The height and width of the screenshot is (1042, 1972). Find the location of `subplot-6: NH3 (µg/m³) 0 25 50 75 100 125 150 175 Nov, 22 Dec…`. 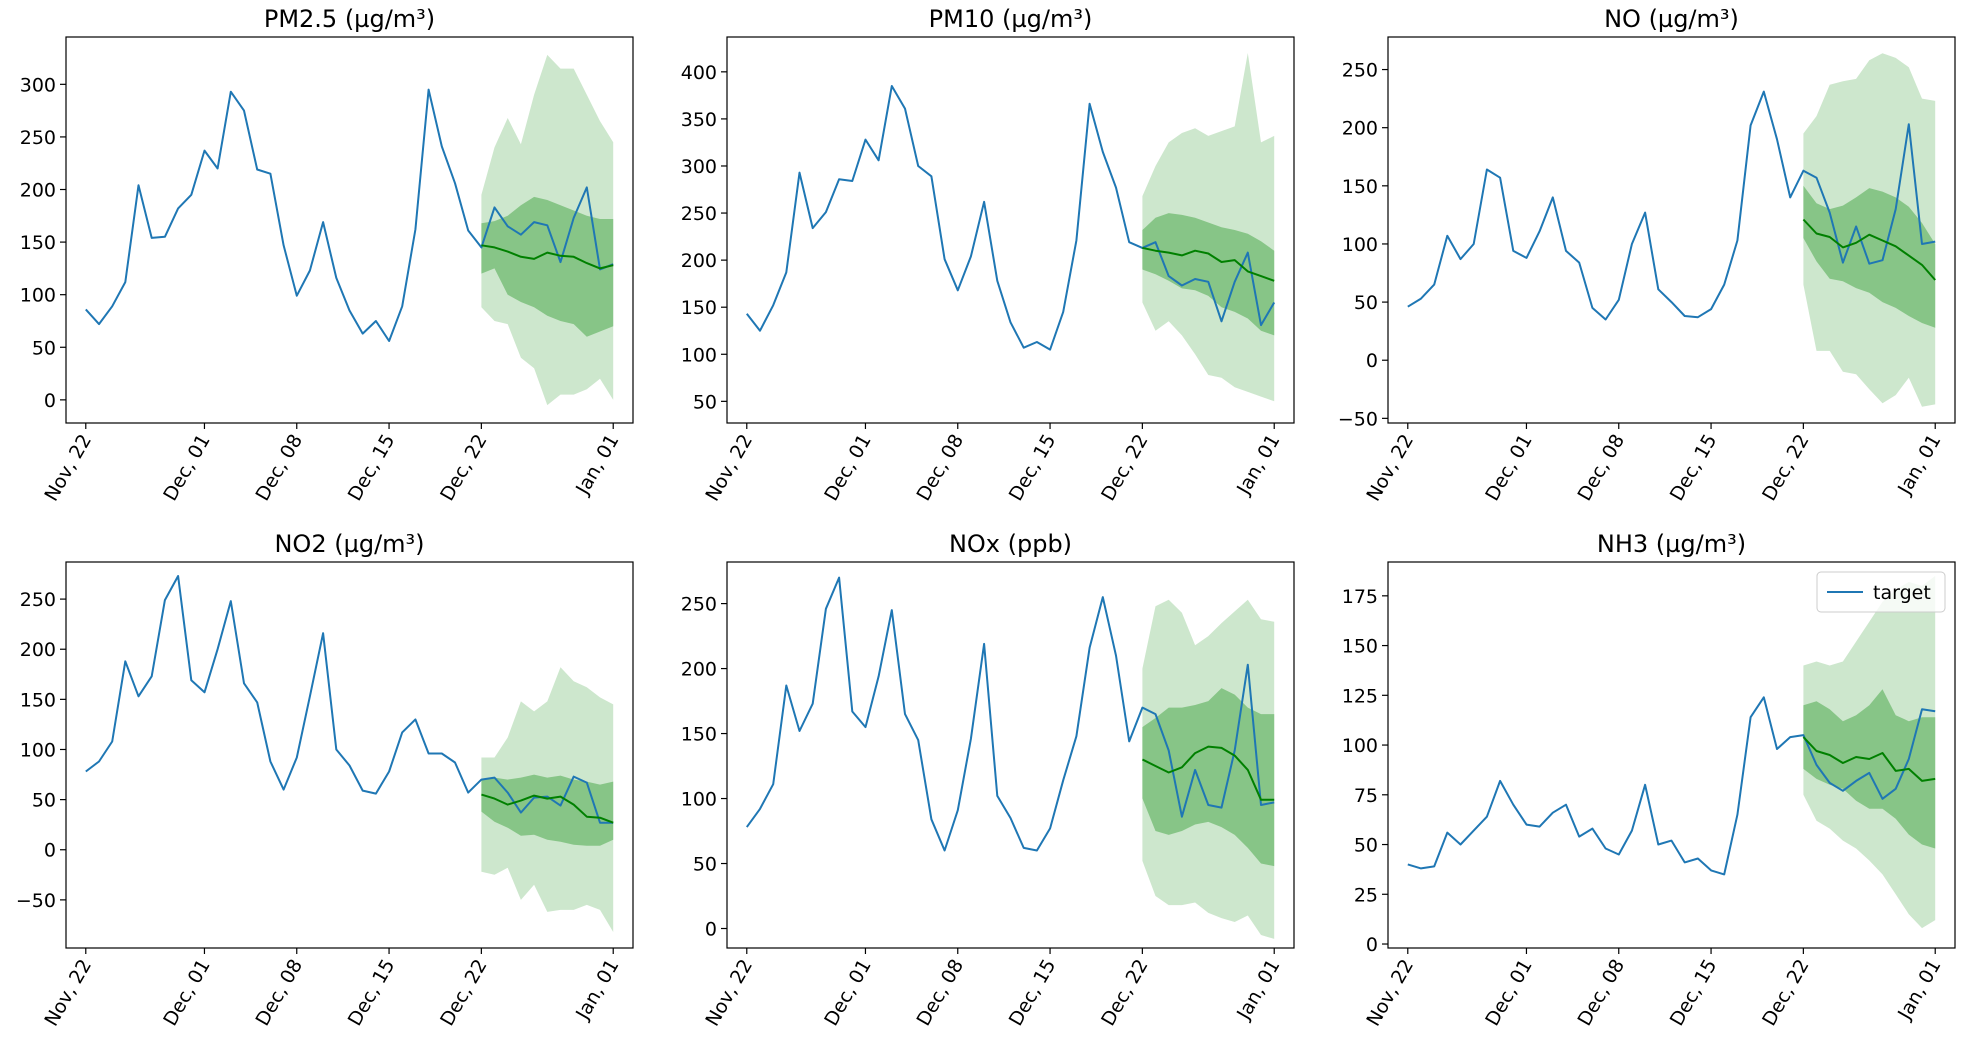

subplot-6: NH3 (µg/m³) 0 25 50 75 100 125 150 175 Nov, 22 Dec… is located at coordinates (1649, 780).